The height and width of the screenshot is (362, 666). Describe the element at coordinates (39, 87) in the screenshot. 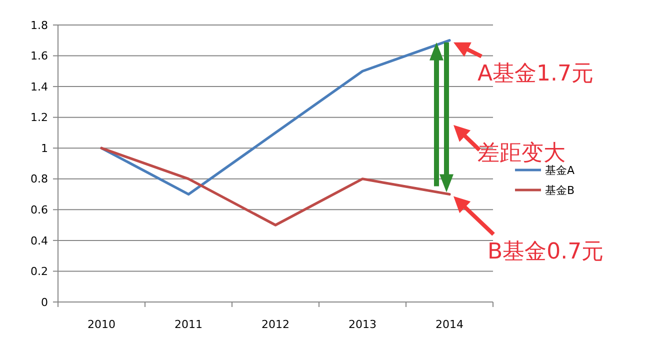

I see `y-tick-label: 1.4` at that location.